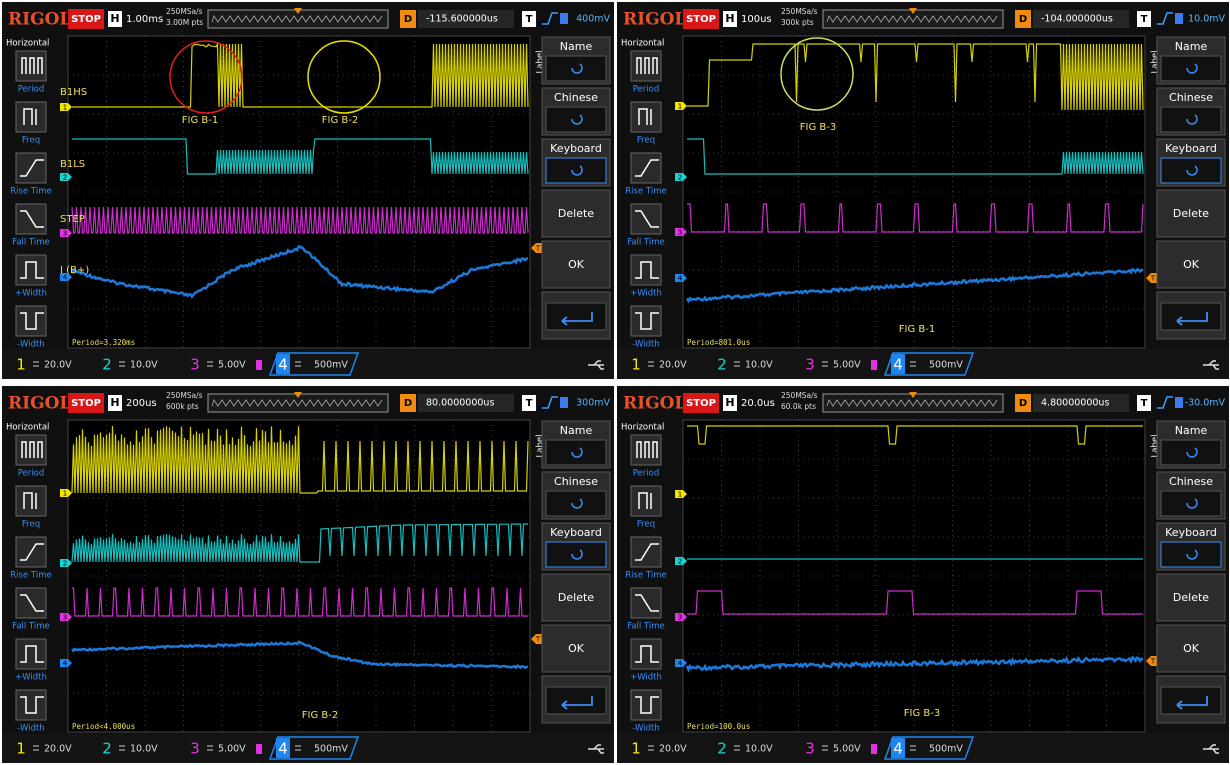 This screenshot has width=1230, height=765. I want to click on delay: -104.000000us, so click(1077, 19).